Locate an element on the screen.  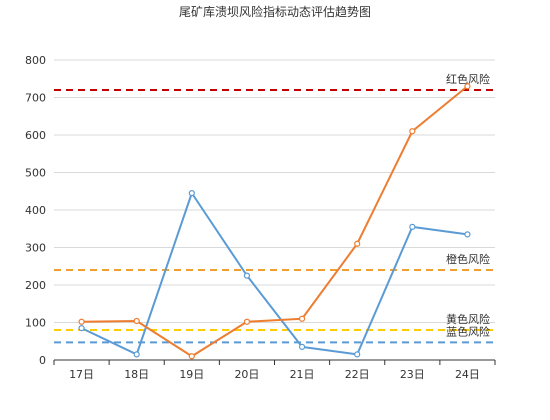
y-tick-label: 800 is located at coordinates (35, 60).